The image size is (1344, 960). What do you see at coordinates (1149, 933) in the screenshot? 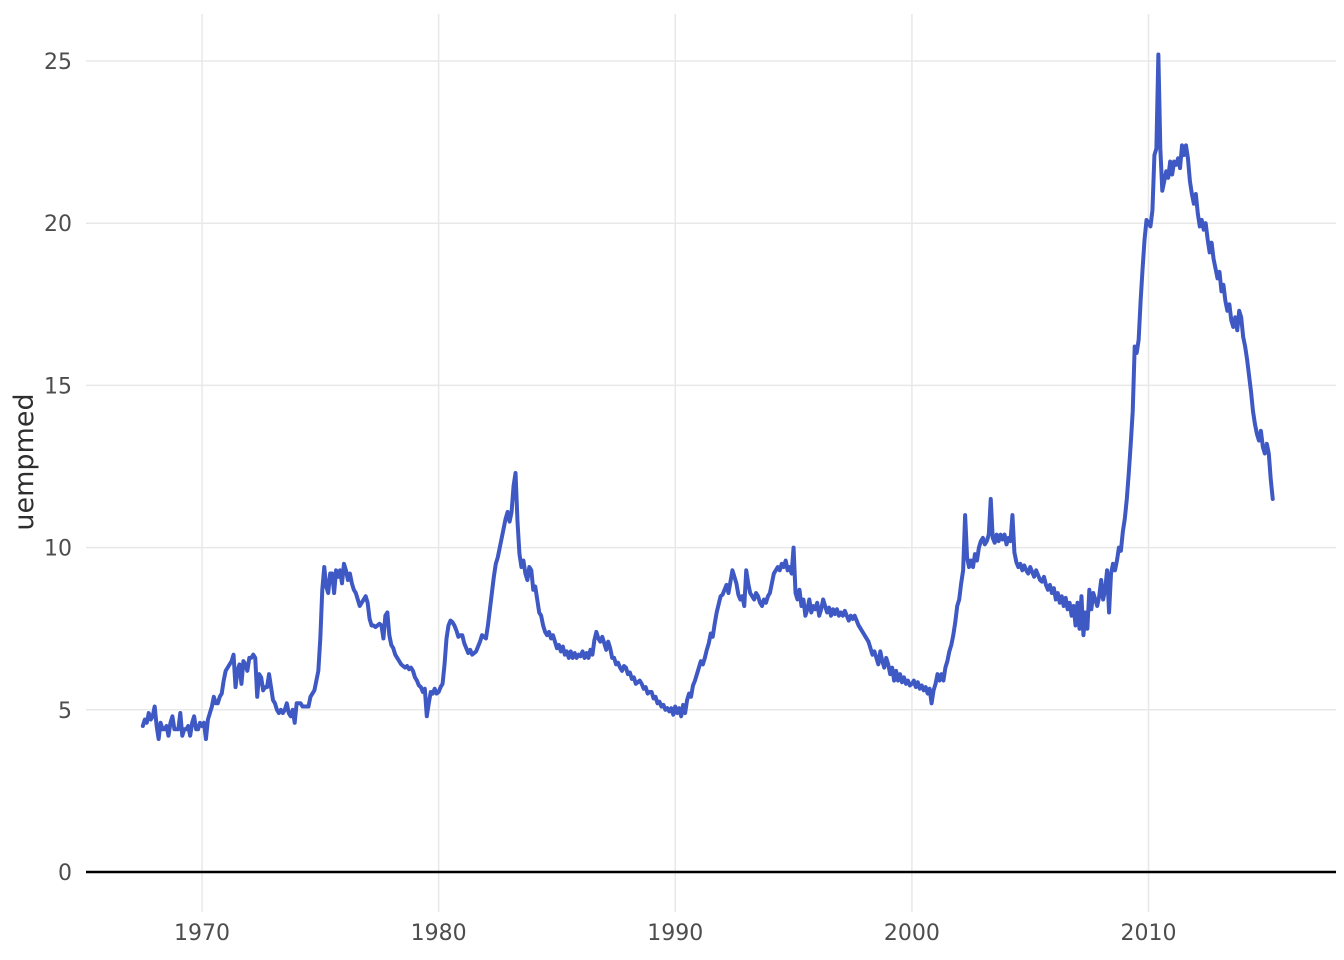
I see `x-tick-label: 2010` at bounding box center [1149, 933].